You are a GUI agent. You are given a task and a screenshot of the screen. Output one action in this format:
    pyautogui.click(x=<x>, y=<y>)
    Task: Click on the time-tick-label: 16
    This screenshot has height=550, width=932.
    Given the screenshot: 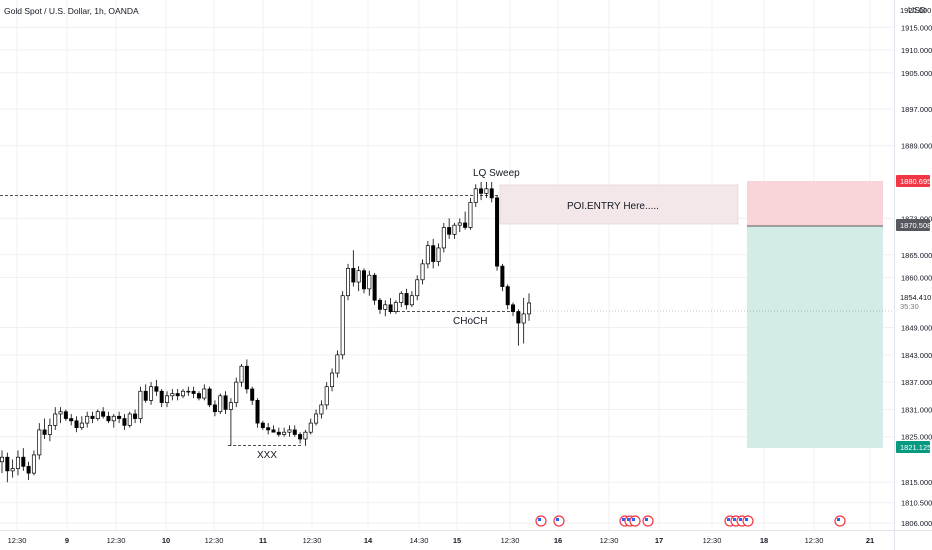 What is the action you would take?
    pyautogui.click(x=558, y=540)
    